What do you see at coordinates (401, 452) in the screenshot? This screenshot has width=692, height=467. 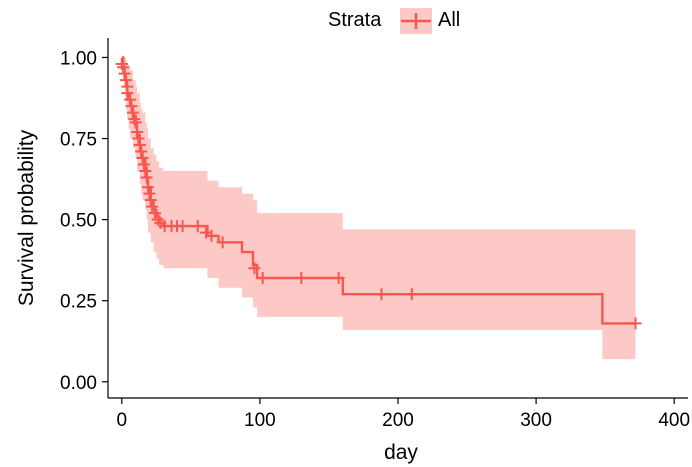 I see `x-axis-title: day` at bounding box center [401, 452].